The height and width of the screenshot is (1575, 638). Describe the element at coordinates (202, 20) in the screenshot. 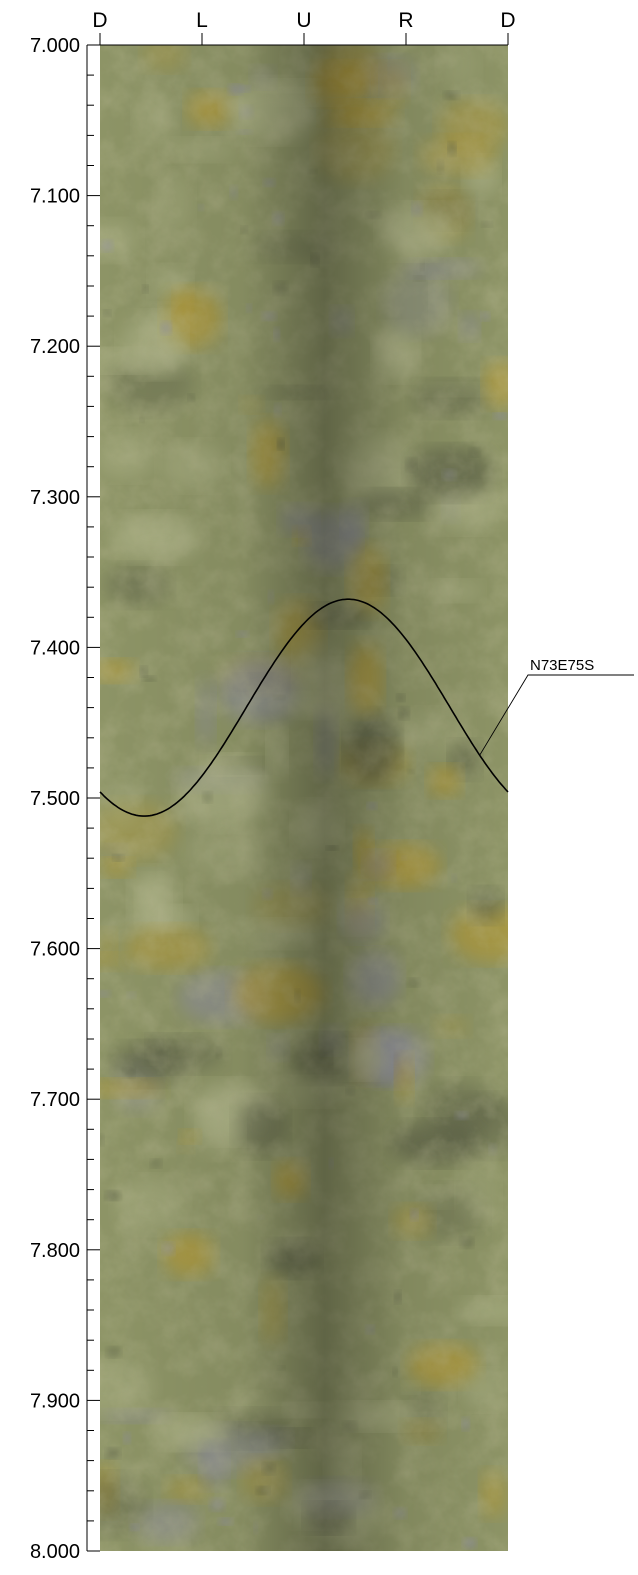

I see `orientation-label: L` at that location.